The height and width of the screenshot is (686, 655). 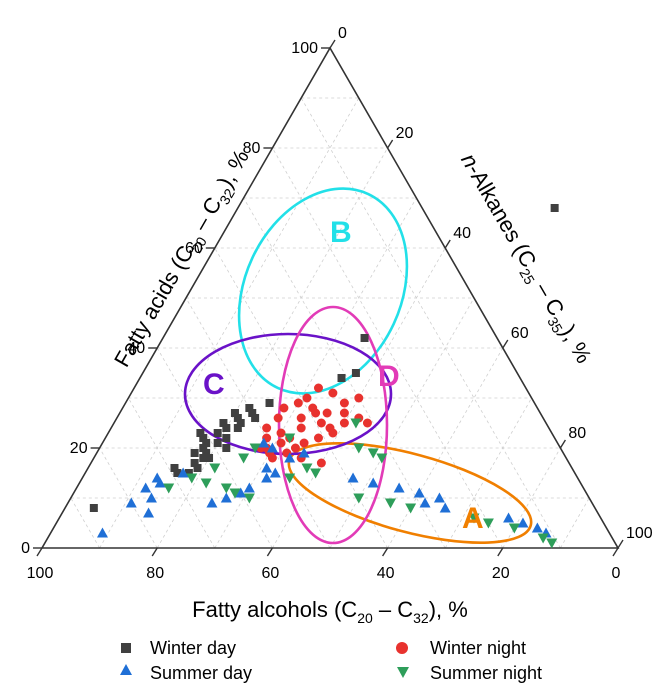 I want to click on legend-marker-winter-night, so click(x=402, y=648).